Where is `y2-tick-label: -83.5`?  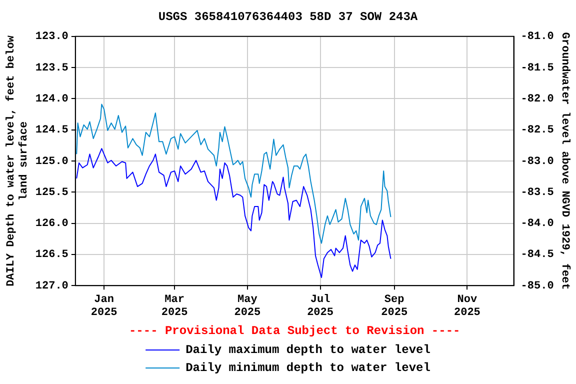
y2-tick-label: -83.5 is located at coordinates (537, 192).